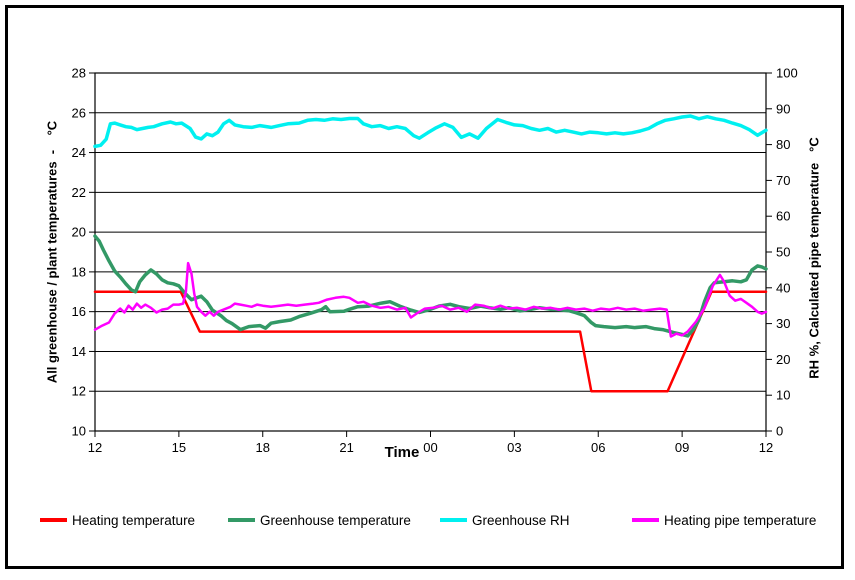  What do you see at coordinates (79, 192) in the screenshot?
I see `left-axis-tick-label: 22` at bounding box center [79, 192].